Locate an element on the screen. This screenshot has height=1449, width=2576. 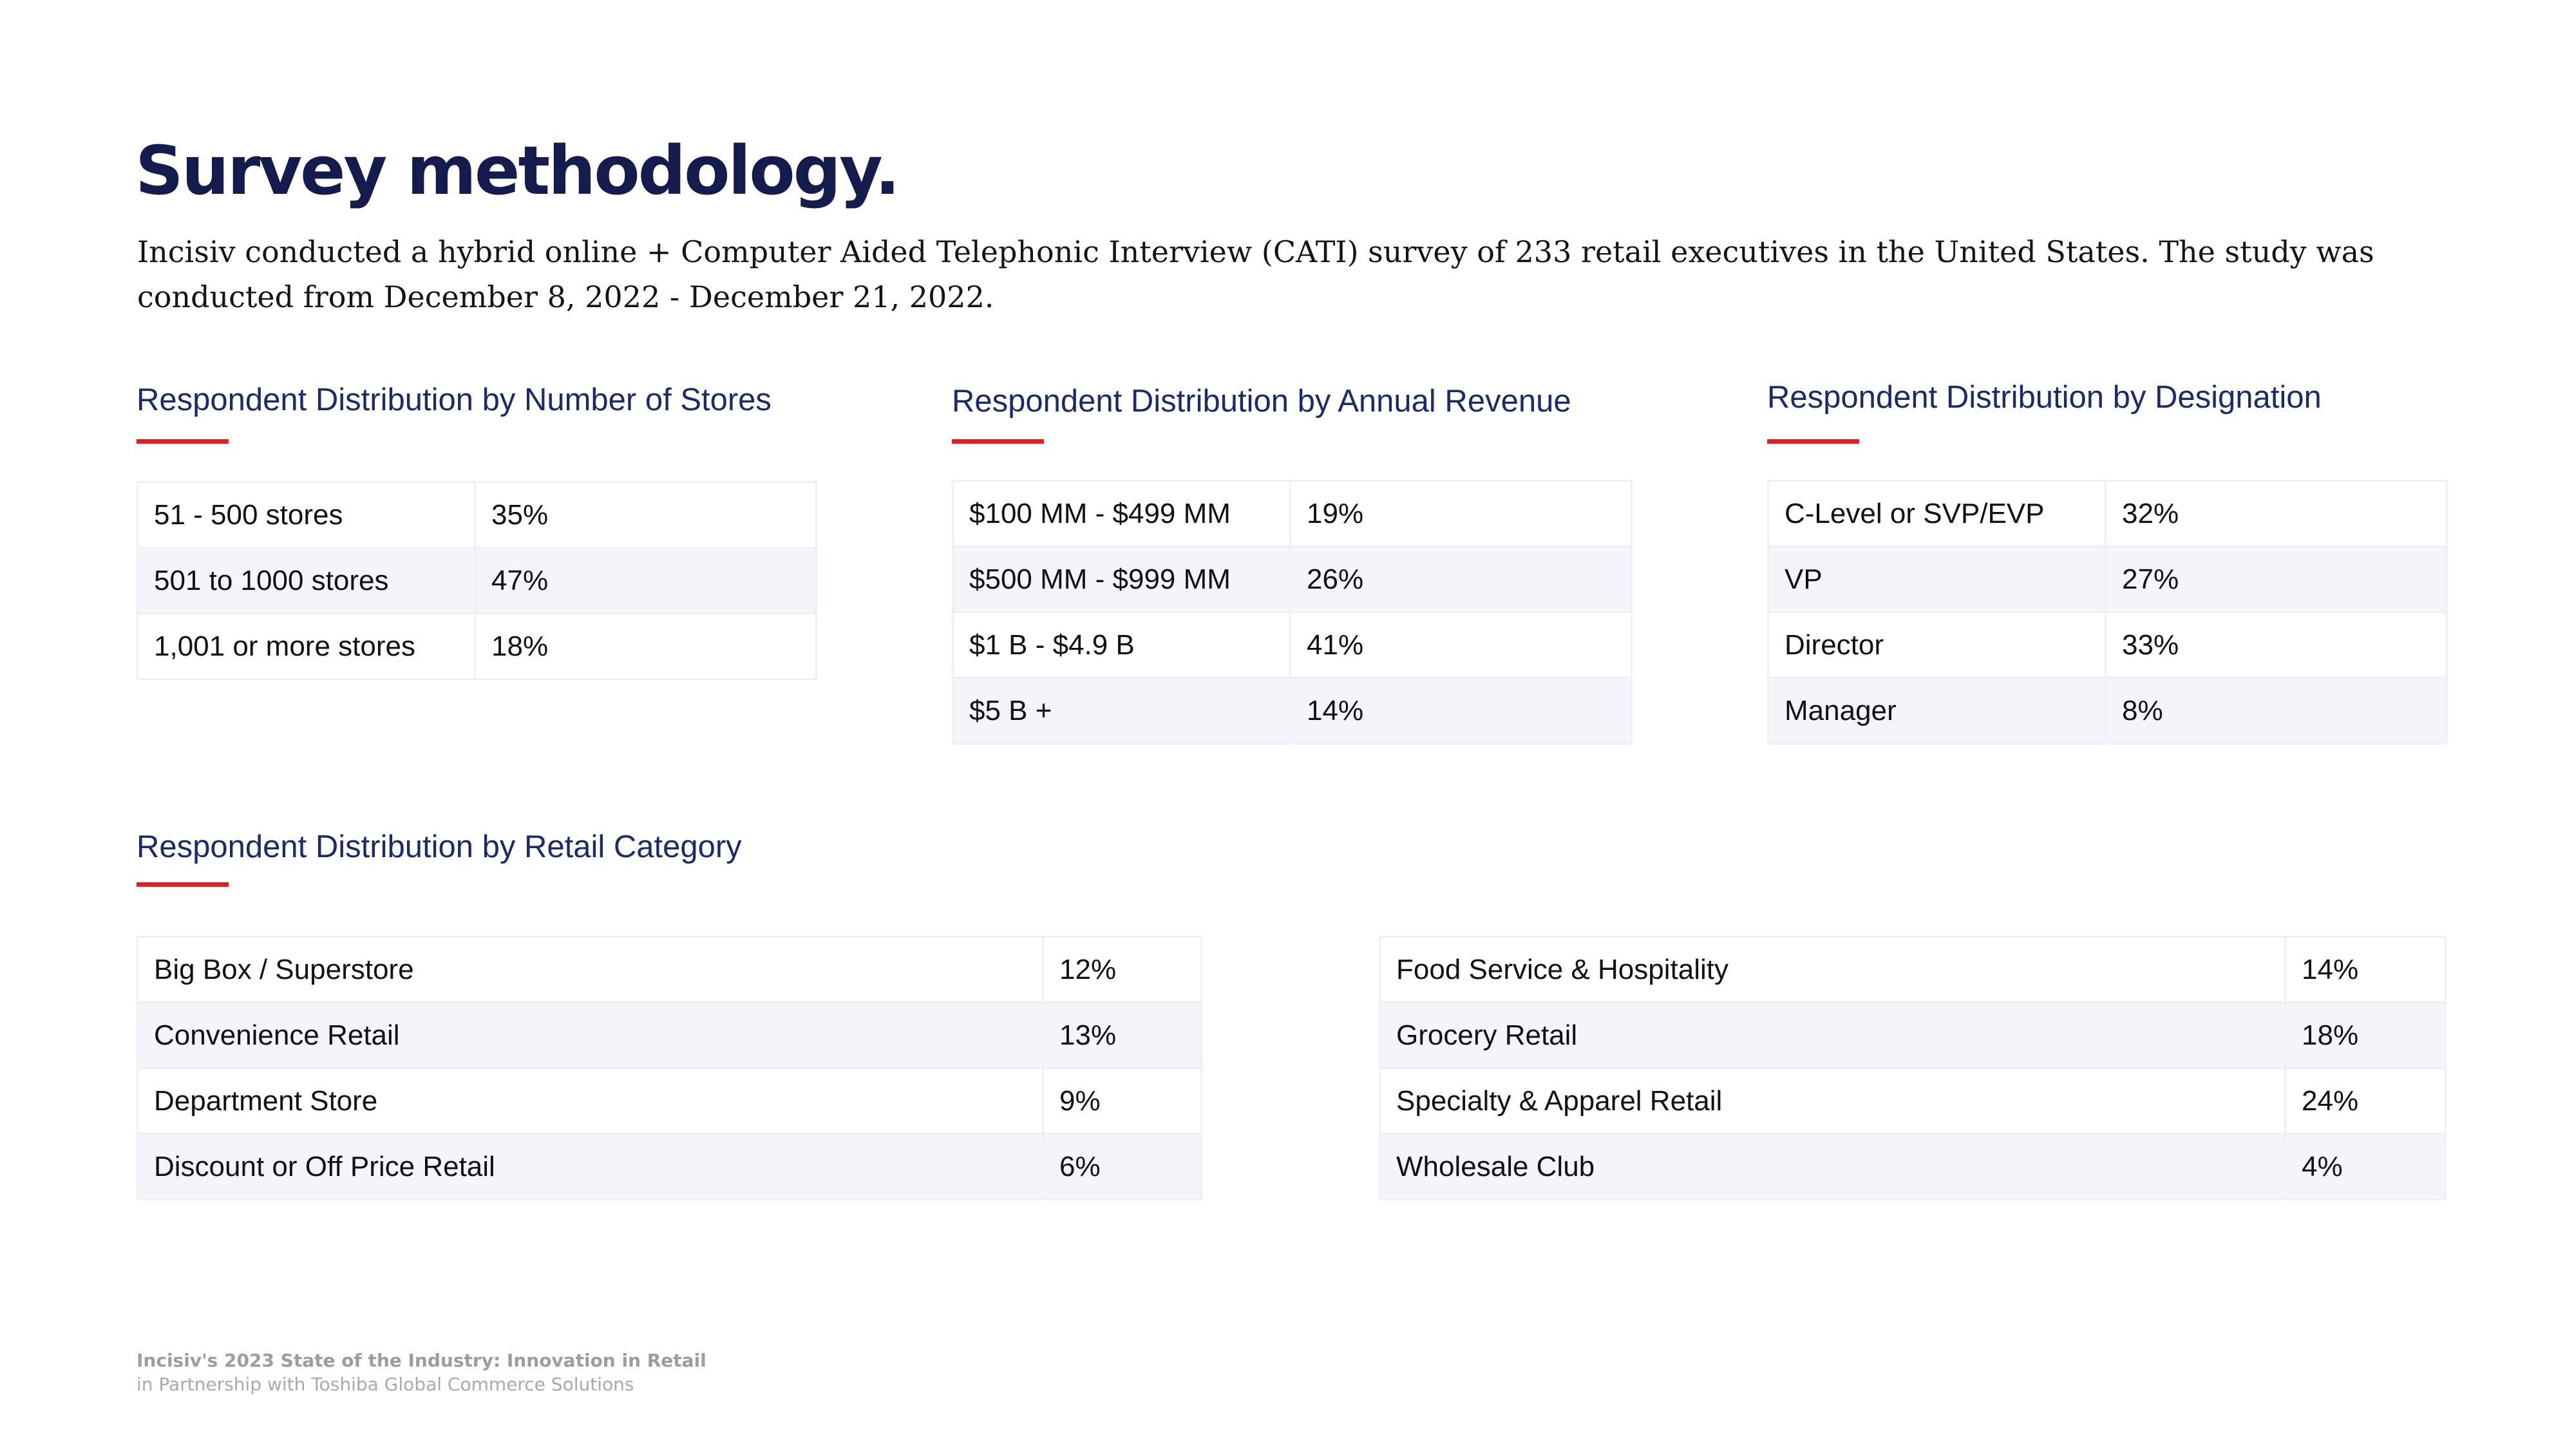
table-row: Big Box / Superstore 12% is located at coordinates (669, 970).